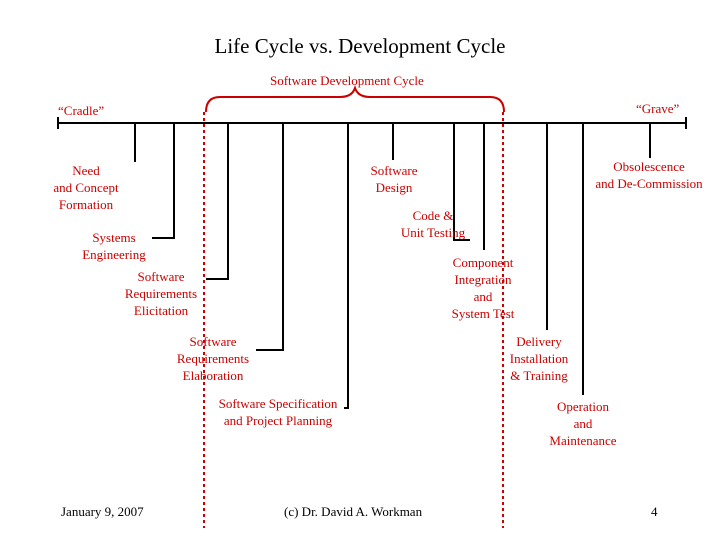 Image resolution: width=720 pixels, height=540 pixels. What do you see at coordinates (114, 246) in the screenshot?
I see `phase-systems-engineering: Systems Engineering` at bounding box center [114, 246].